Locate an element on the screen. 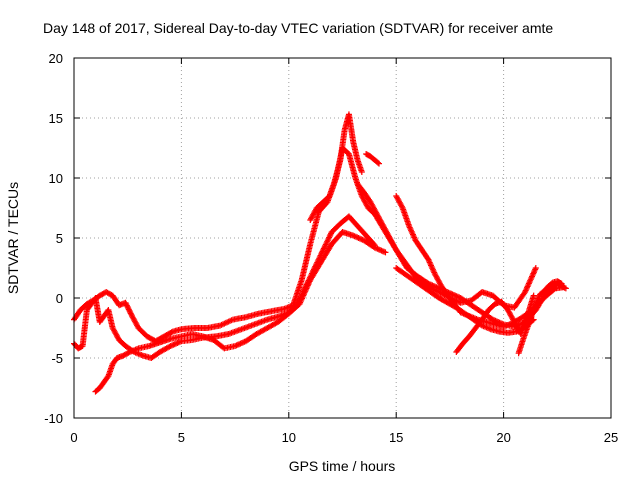  y-tick-label: 0 is located at coordinates (59, 298).